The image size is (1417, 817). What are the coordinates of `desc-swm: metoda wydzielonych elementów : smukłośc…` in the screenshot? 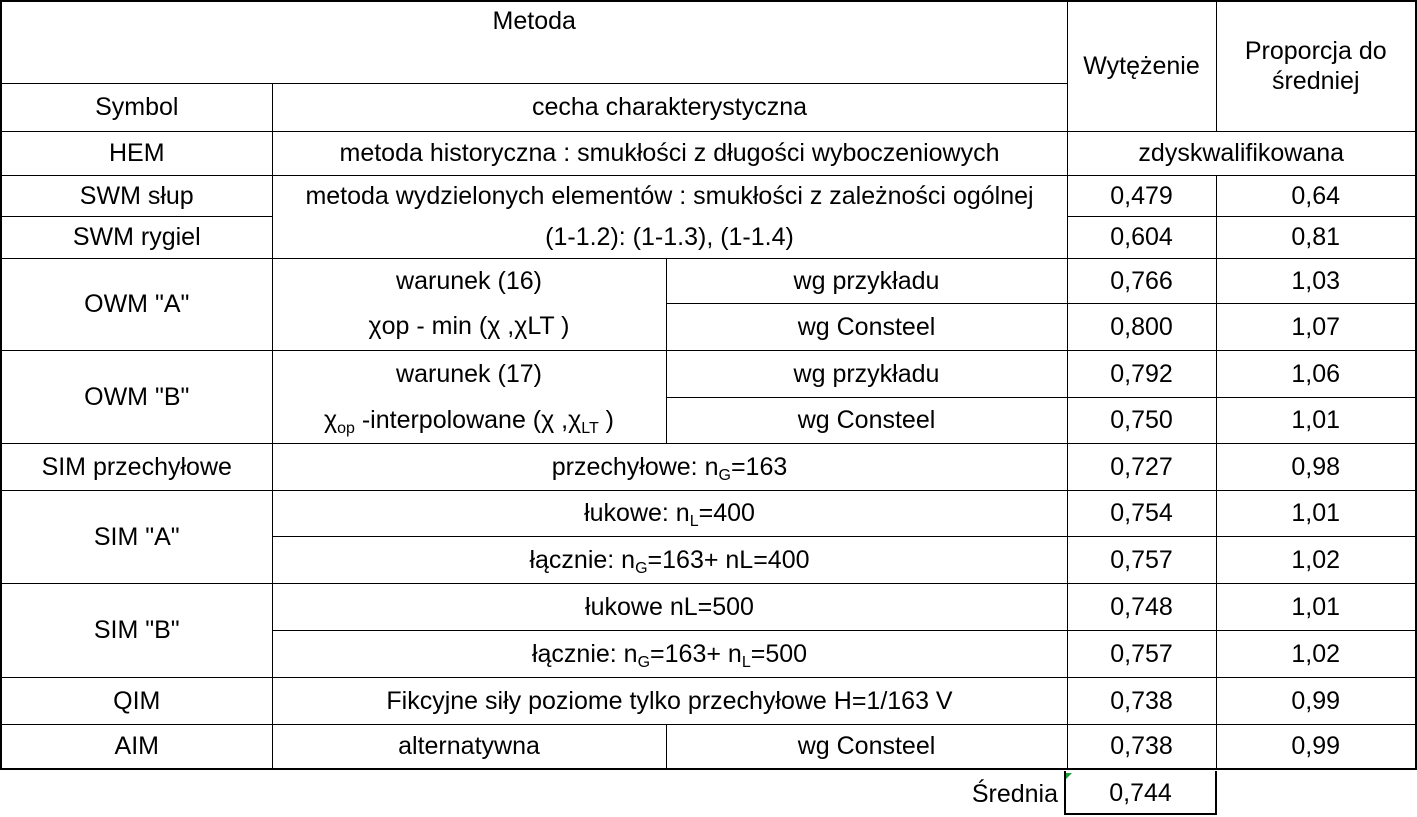 It's located at (669, 216).